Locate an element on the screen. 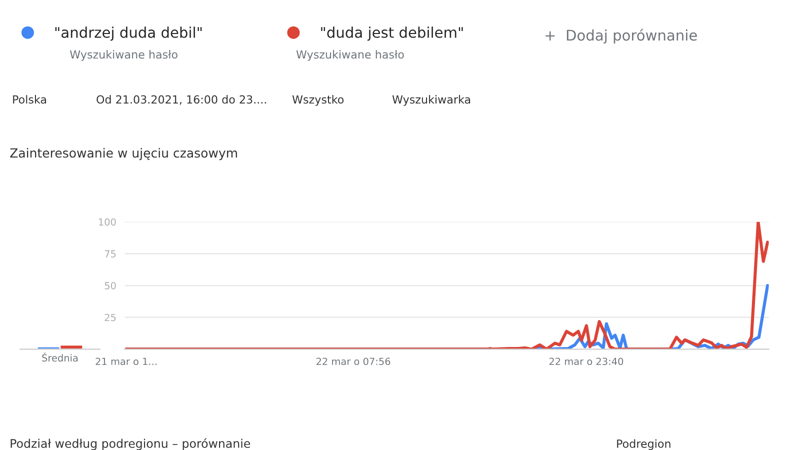  x-tick-label: 22 mar o 23:40 is located at coordinates (586, 362).